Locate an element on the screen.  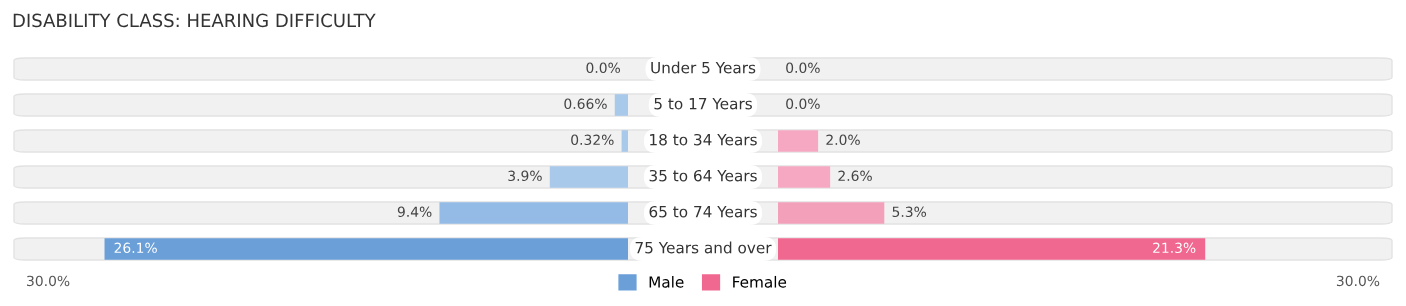
data-label: 5.3% is located at coordinates (909, 212).